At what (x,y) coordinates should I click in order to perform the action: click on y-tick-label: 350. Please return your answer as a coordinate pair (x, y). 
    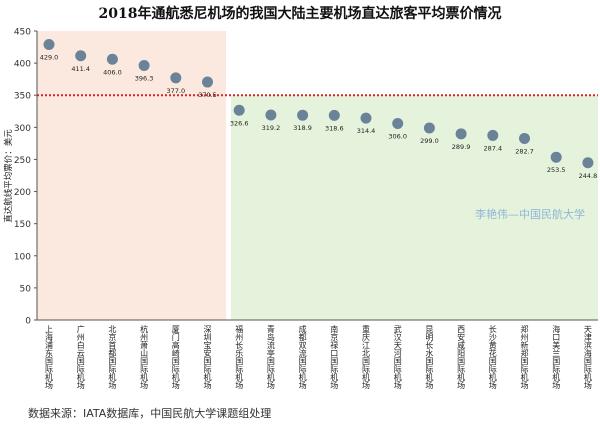
    Looking at the image, I should click on (22, 97).